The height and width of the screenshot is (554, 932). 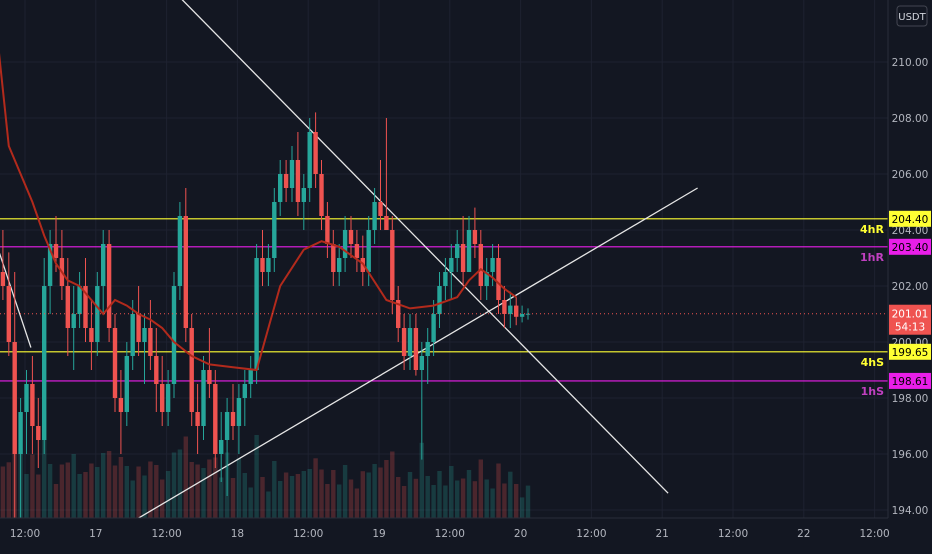 I want to click on level-tag-1hS: 198.61, so click(x=910, y=382).